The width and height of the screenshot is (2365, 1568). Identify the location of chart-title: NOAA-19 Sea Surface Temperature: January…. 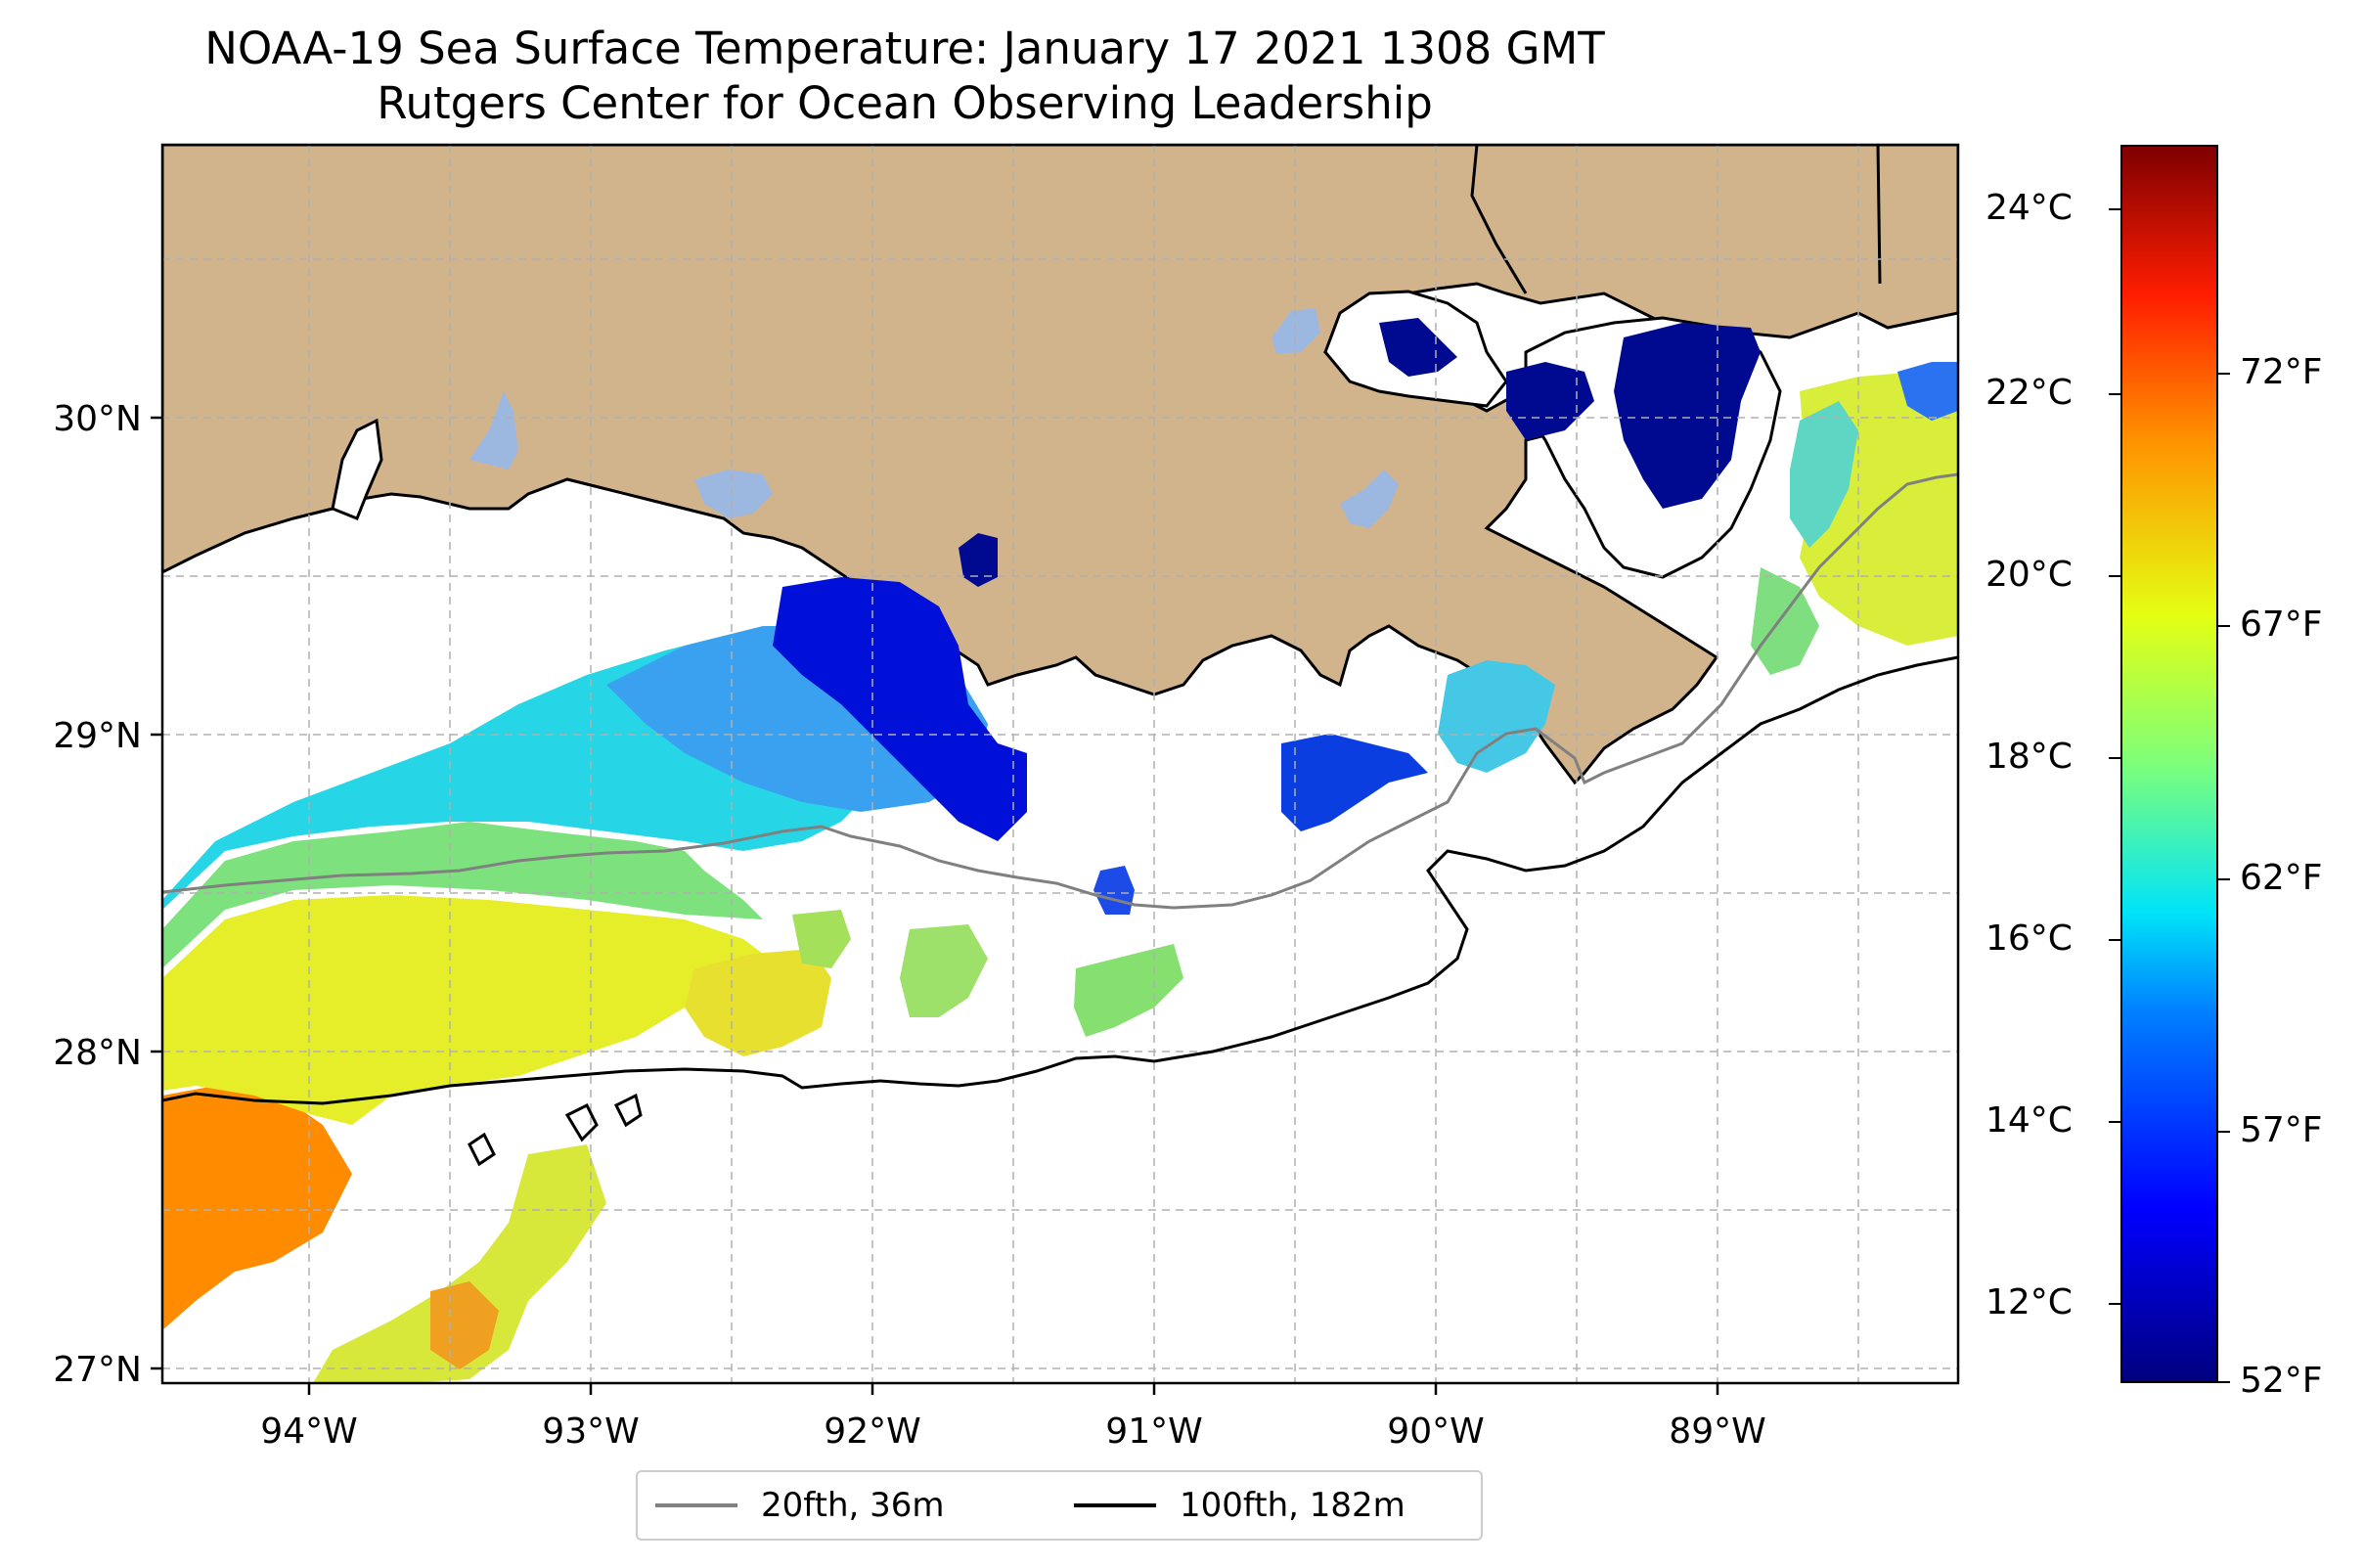
(904, 48).